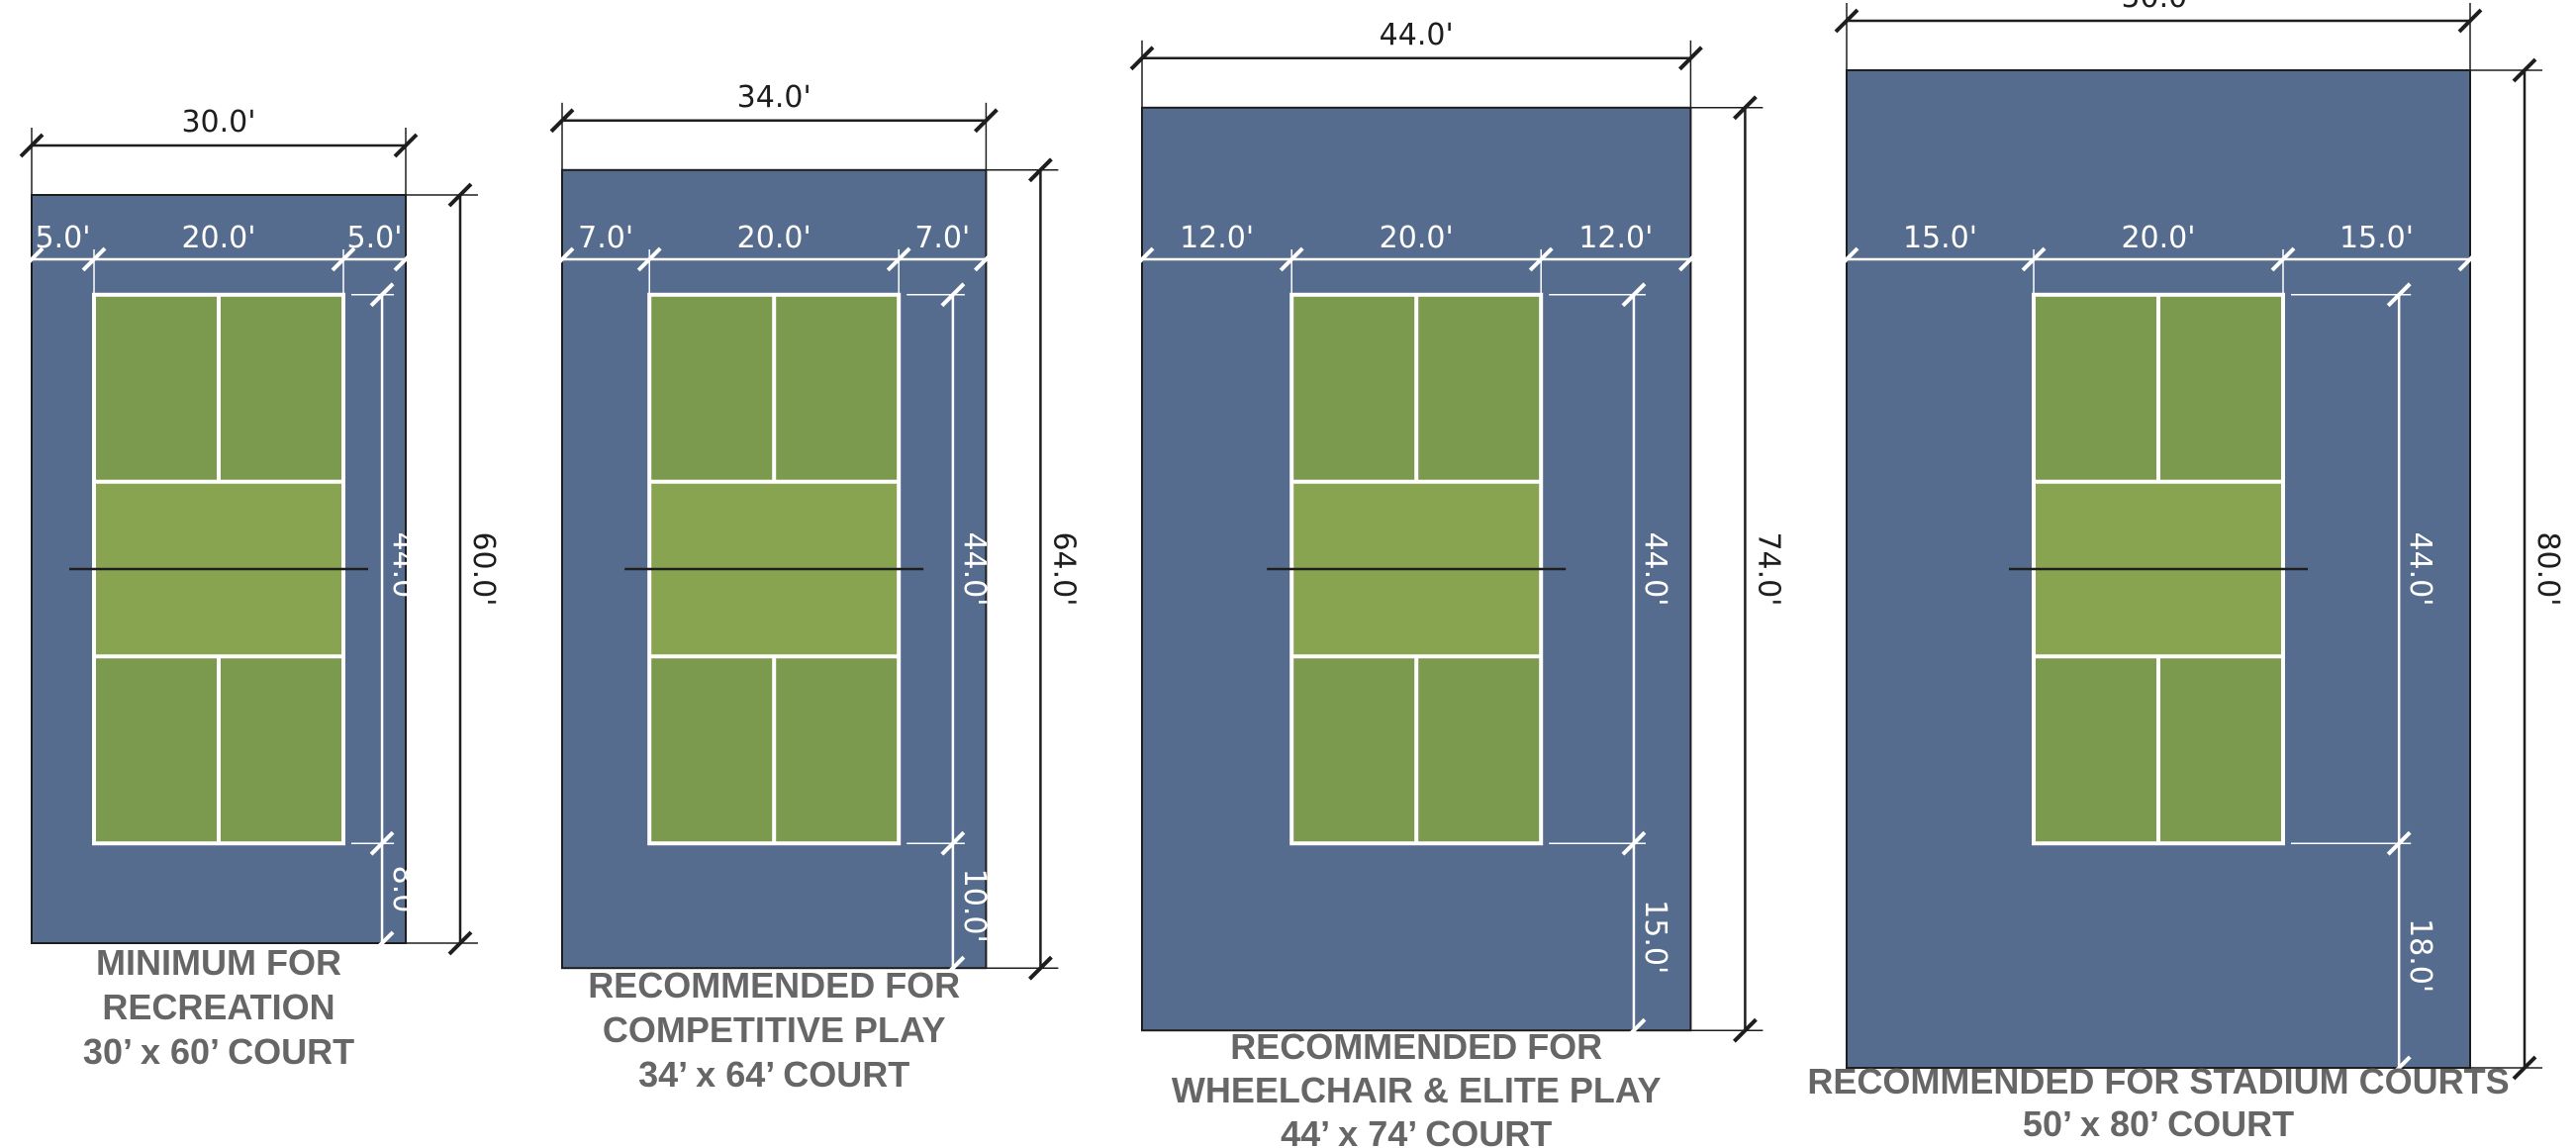 Image resolution: width=2576 pixels, height=1148 pixels. Describe the element at coordinates (375, 238) in the screenshot. I see `right-margin-label: 5.0'` at that location.